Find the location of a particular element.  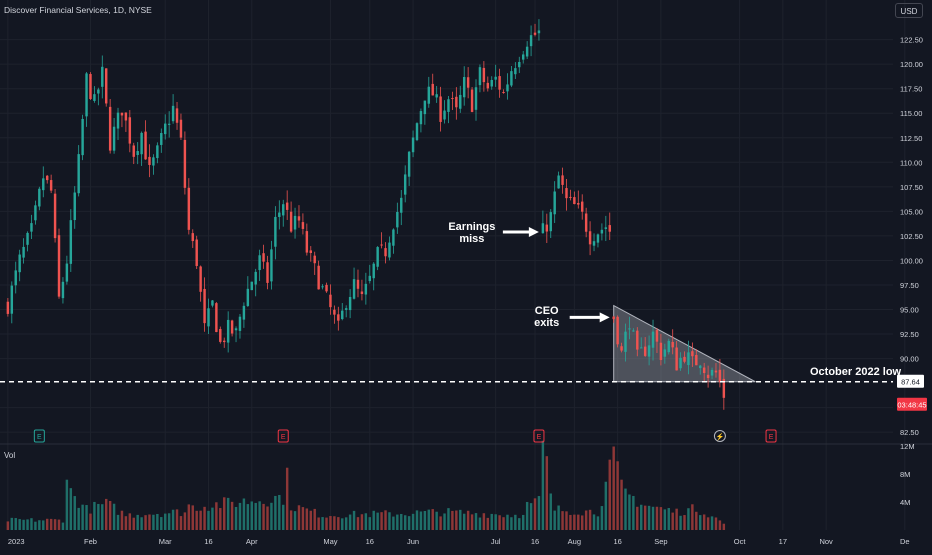

event-markers: E E E ⚡ E is located at coordinates (405, 436).